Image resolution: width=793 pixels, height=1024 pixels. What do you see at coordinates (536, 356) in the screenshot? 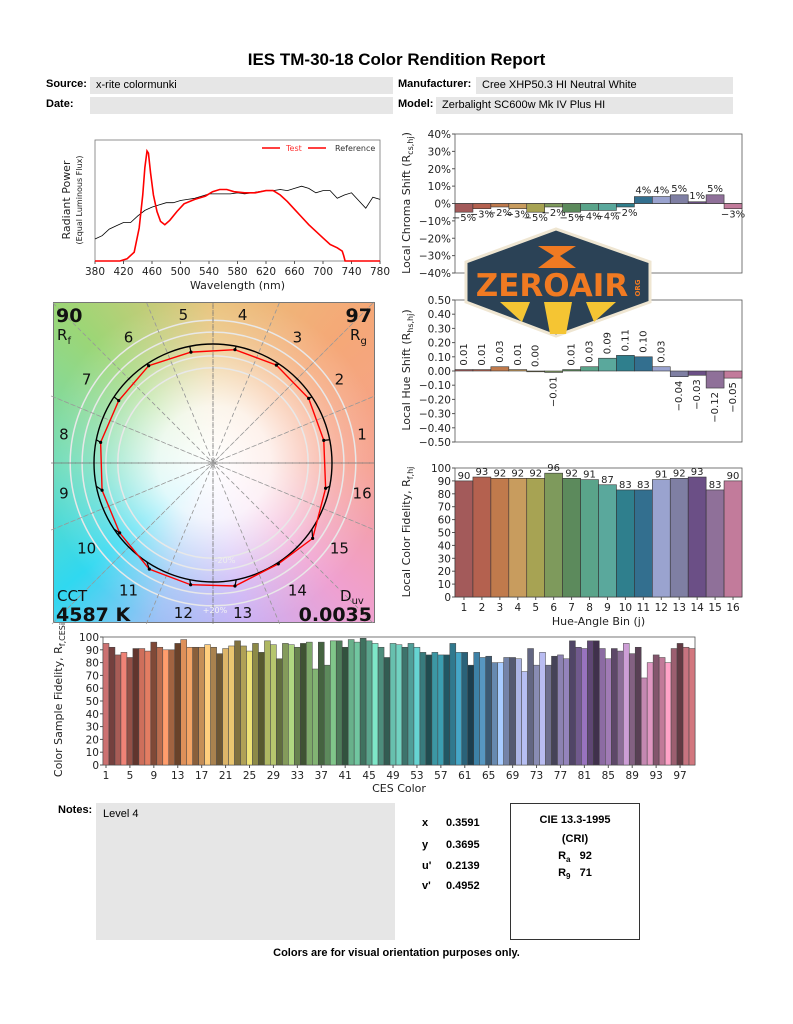
I see `hue-bar-label: 0.00` at bounding box center [536, 356].